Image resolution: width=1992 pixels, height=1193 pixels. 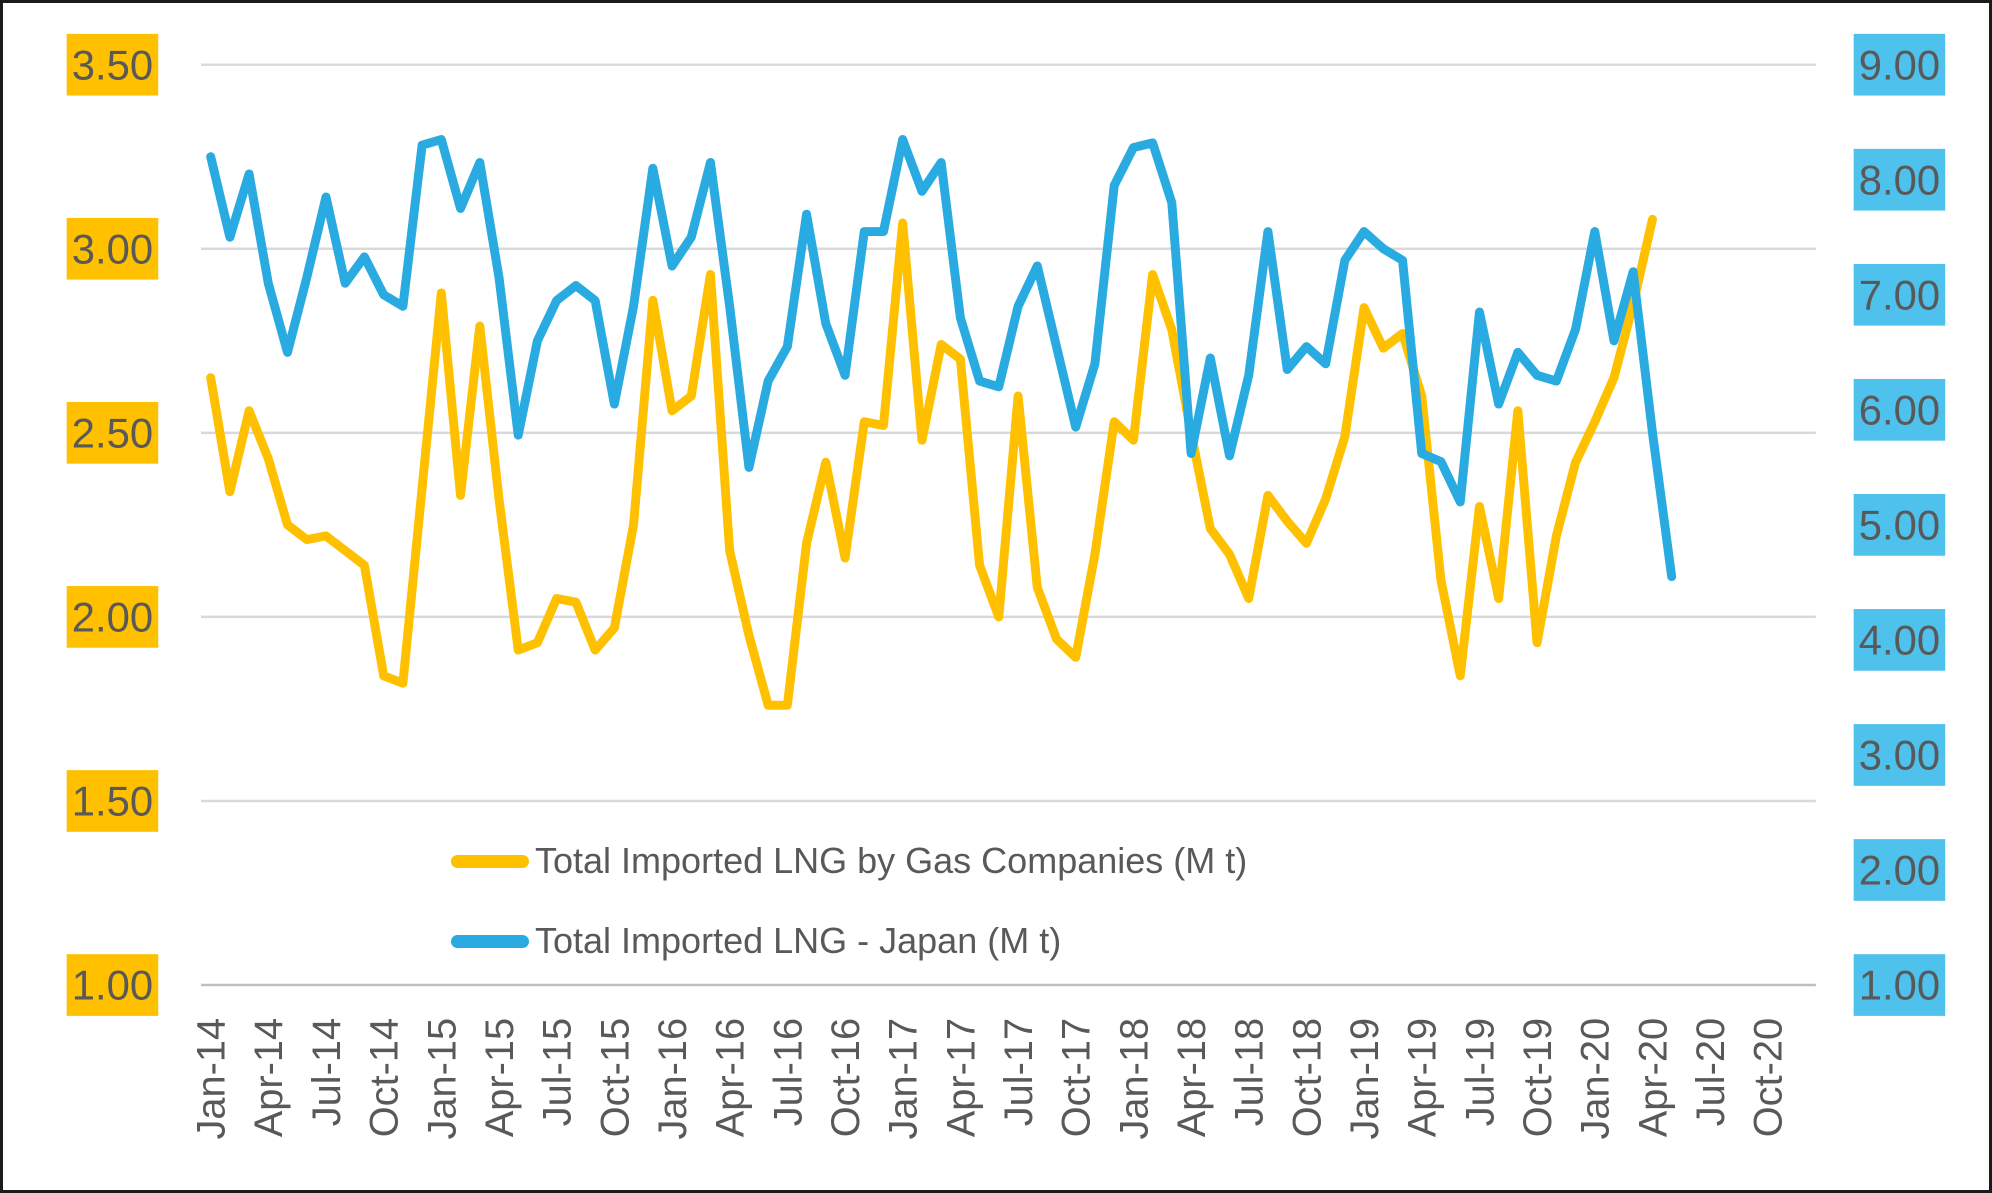 I want to click on x-axis-tick-label: Jul-19, so click(x=1480, y=1072).